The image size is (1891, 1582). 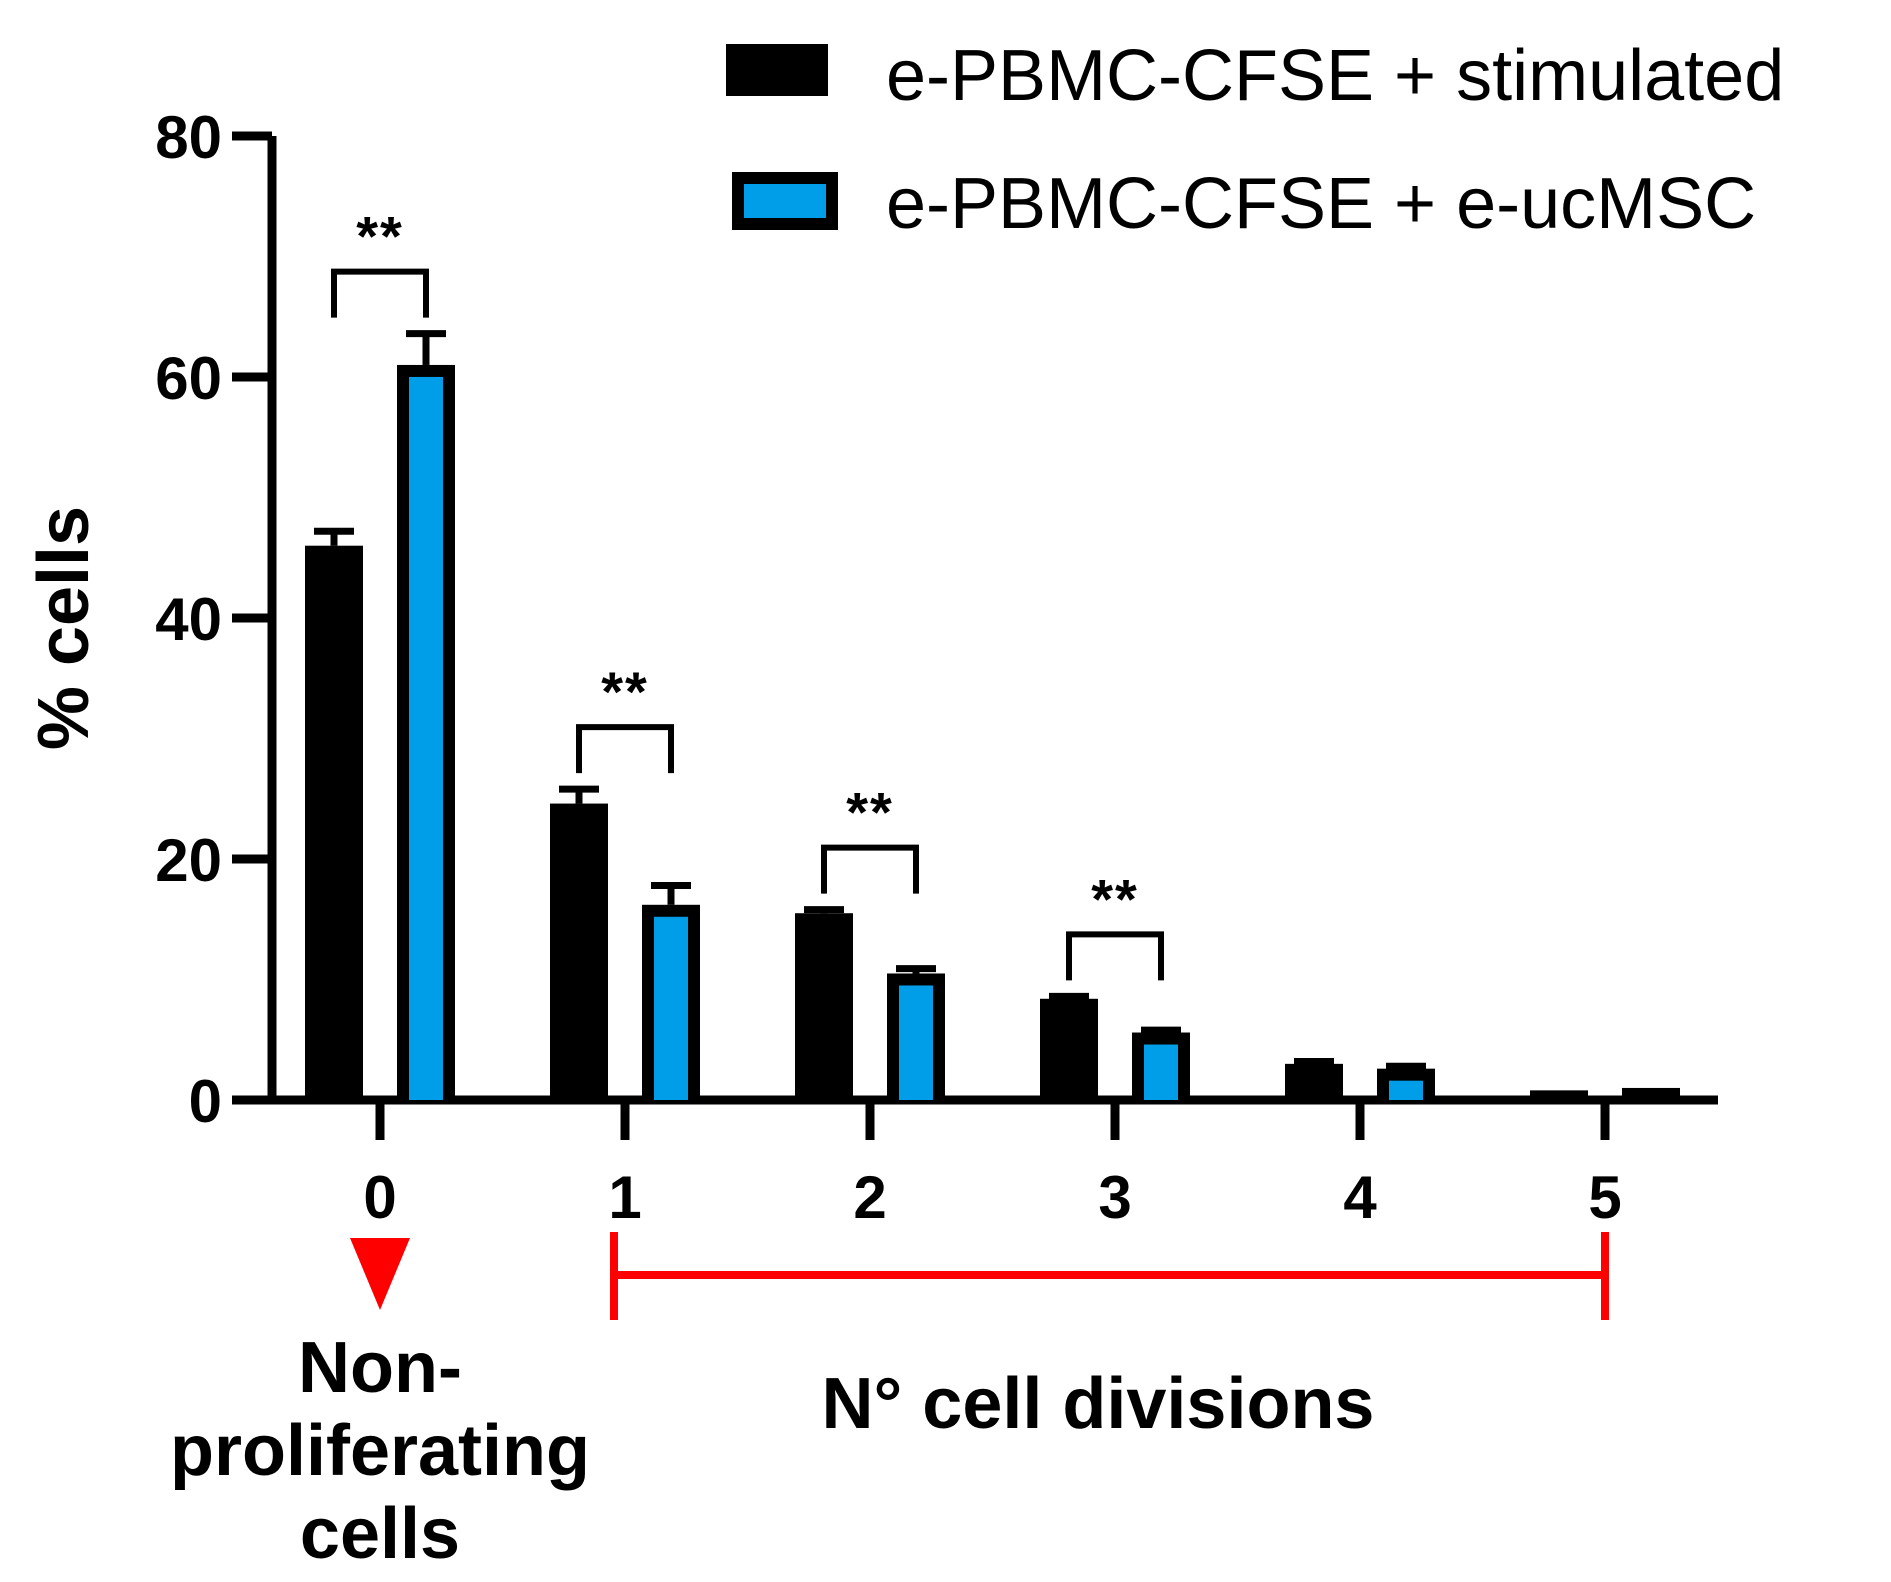 I want to click on x-tick-label: 5, so click(x=1604, y=1197).